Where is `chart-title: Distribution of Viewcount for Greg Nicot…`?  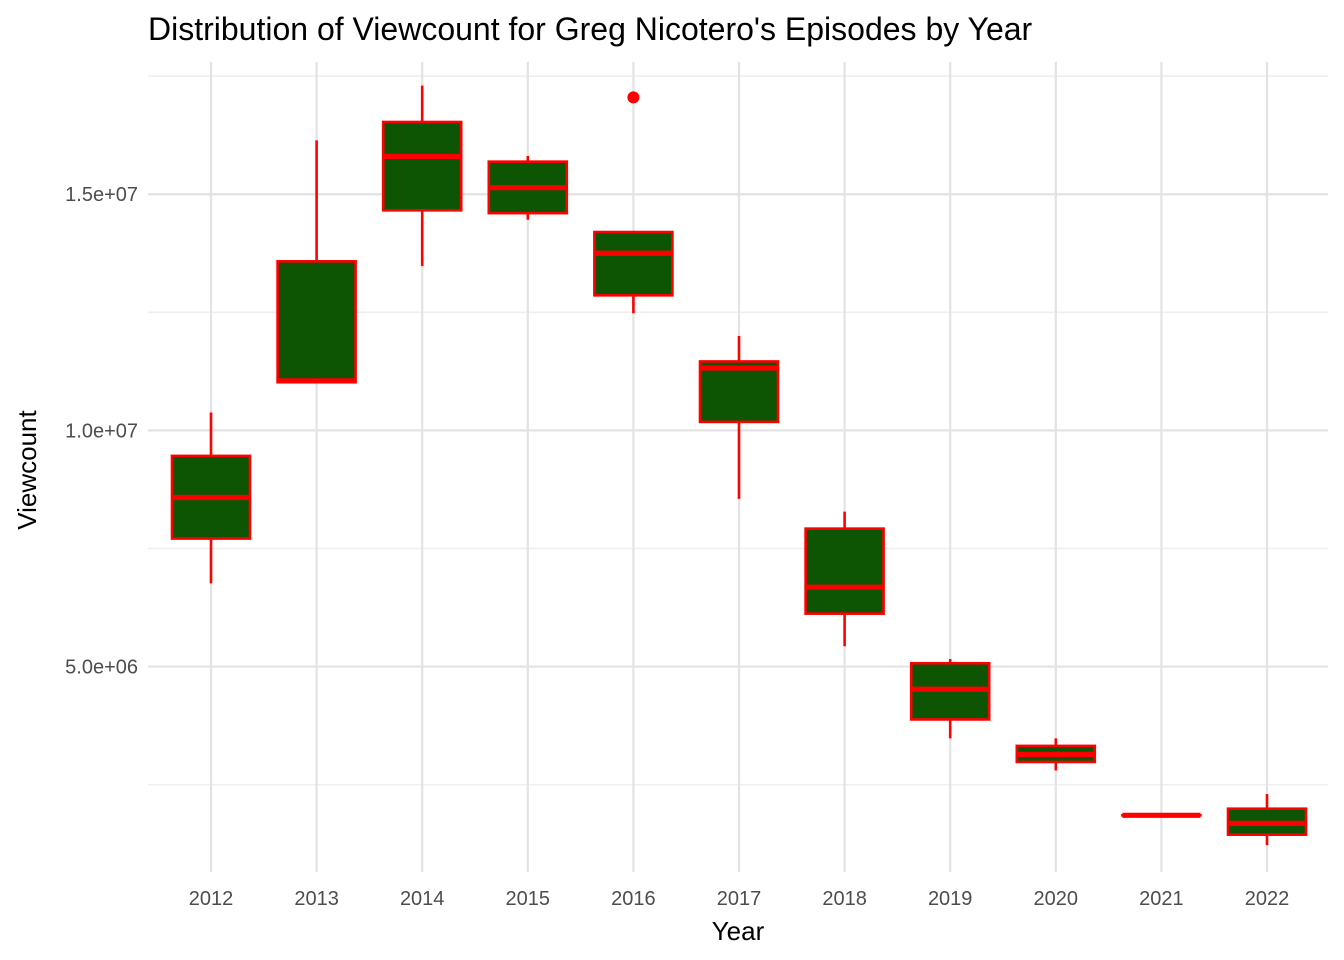
chart-title: Distribution of Viewcount for Greg Nicot… is located at coordinates (590, 29).